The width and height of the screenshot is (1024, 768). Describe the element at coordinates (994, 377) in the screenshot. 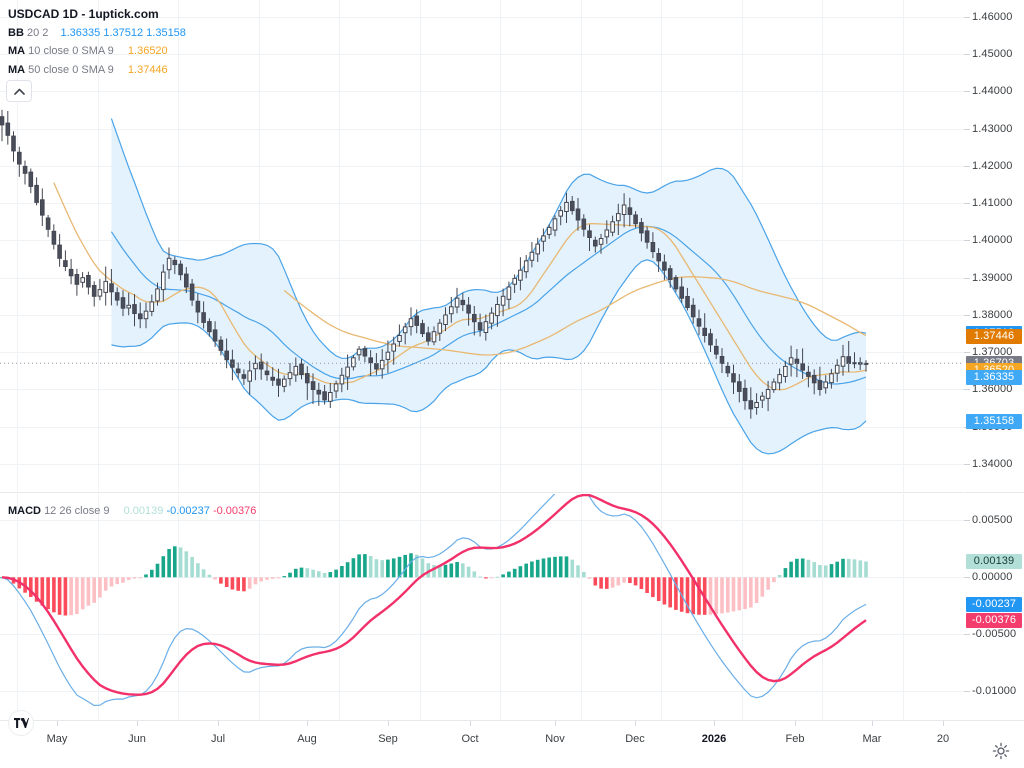

I see `bb-basis-badge: 1.36335` at that location.